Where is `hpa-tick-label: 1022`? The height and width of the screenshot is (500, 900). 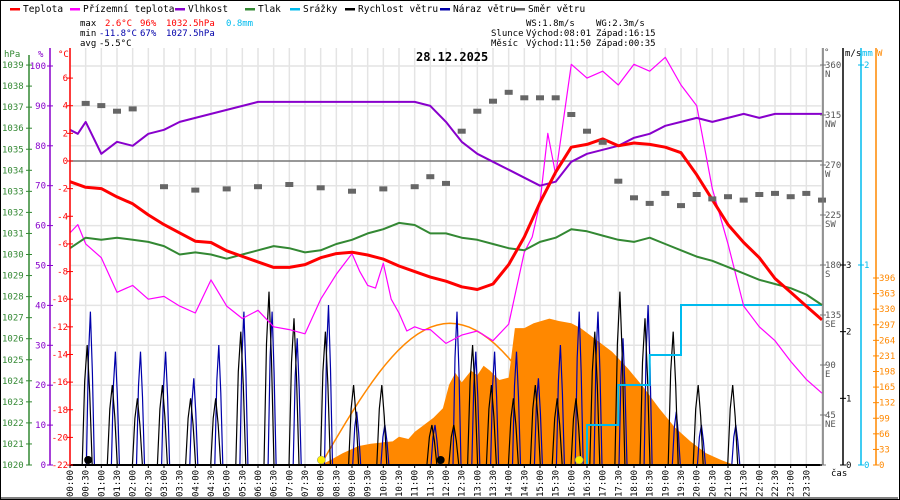 hpa-tick-label: 1022 is located at coordinates (13, 424).